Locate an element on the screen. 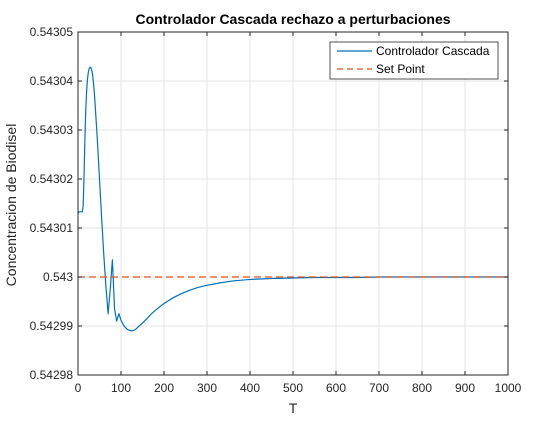 Image resolution: width=560 pixels, height=425 pixels. x-tick-label: 700 is located at coordinates (379, 388).